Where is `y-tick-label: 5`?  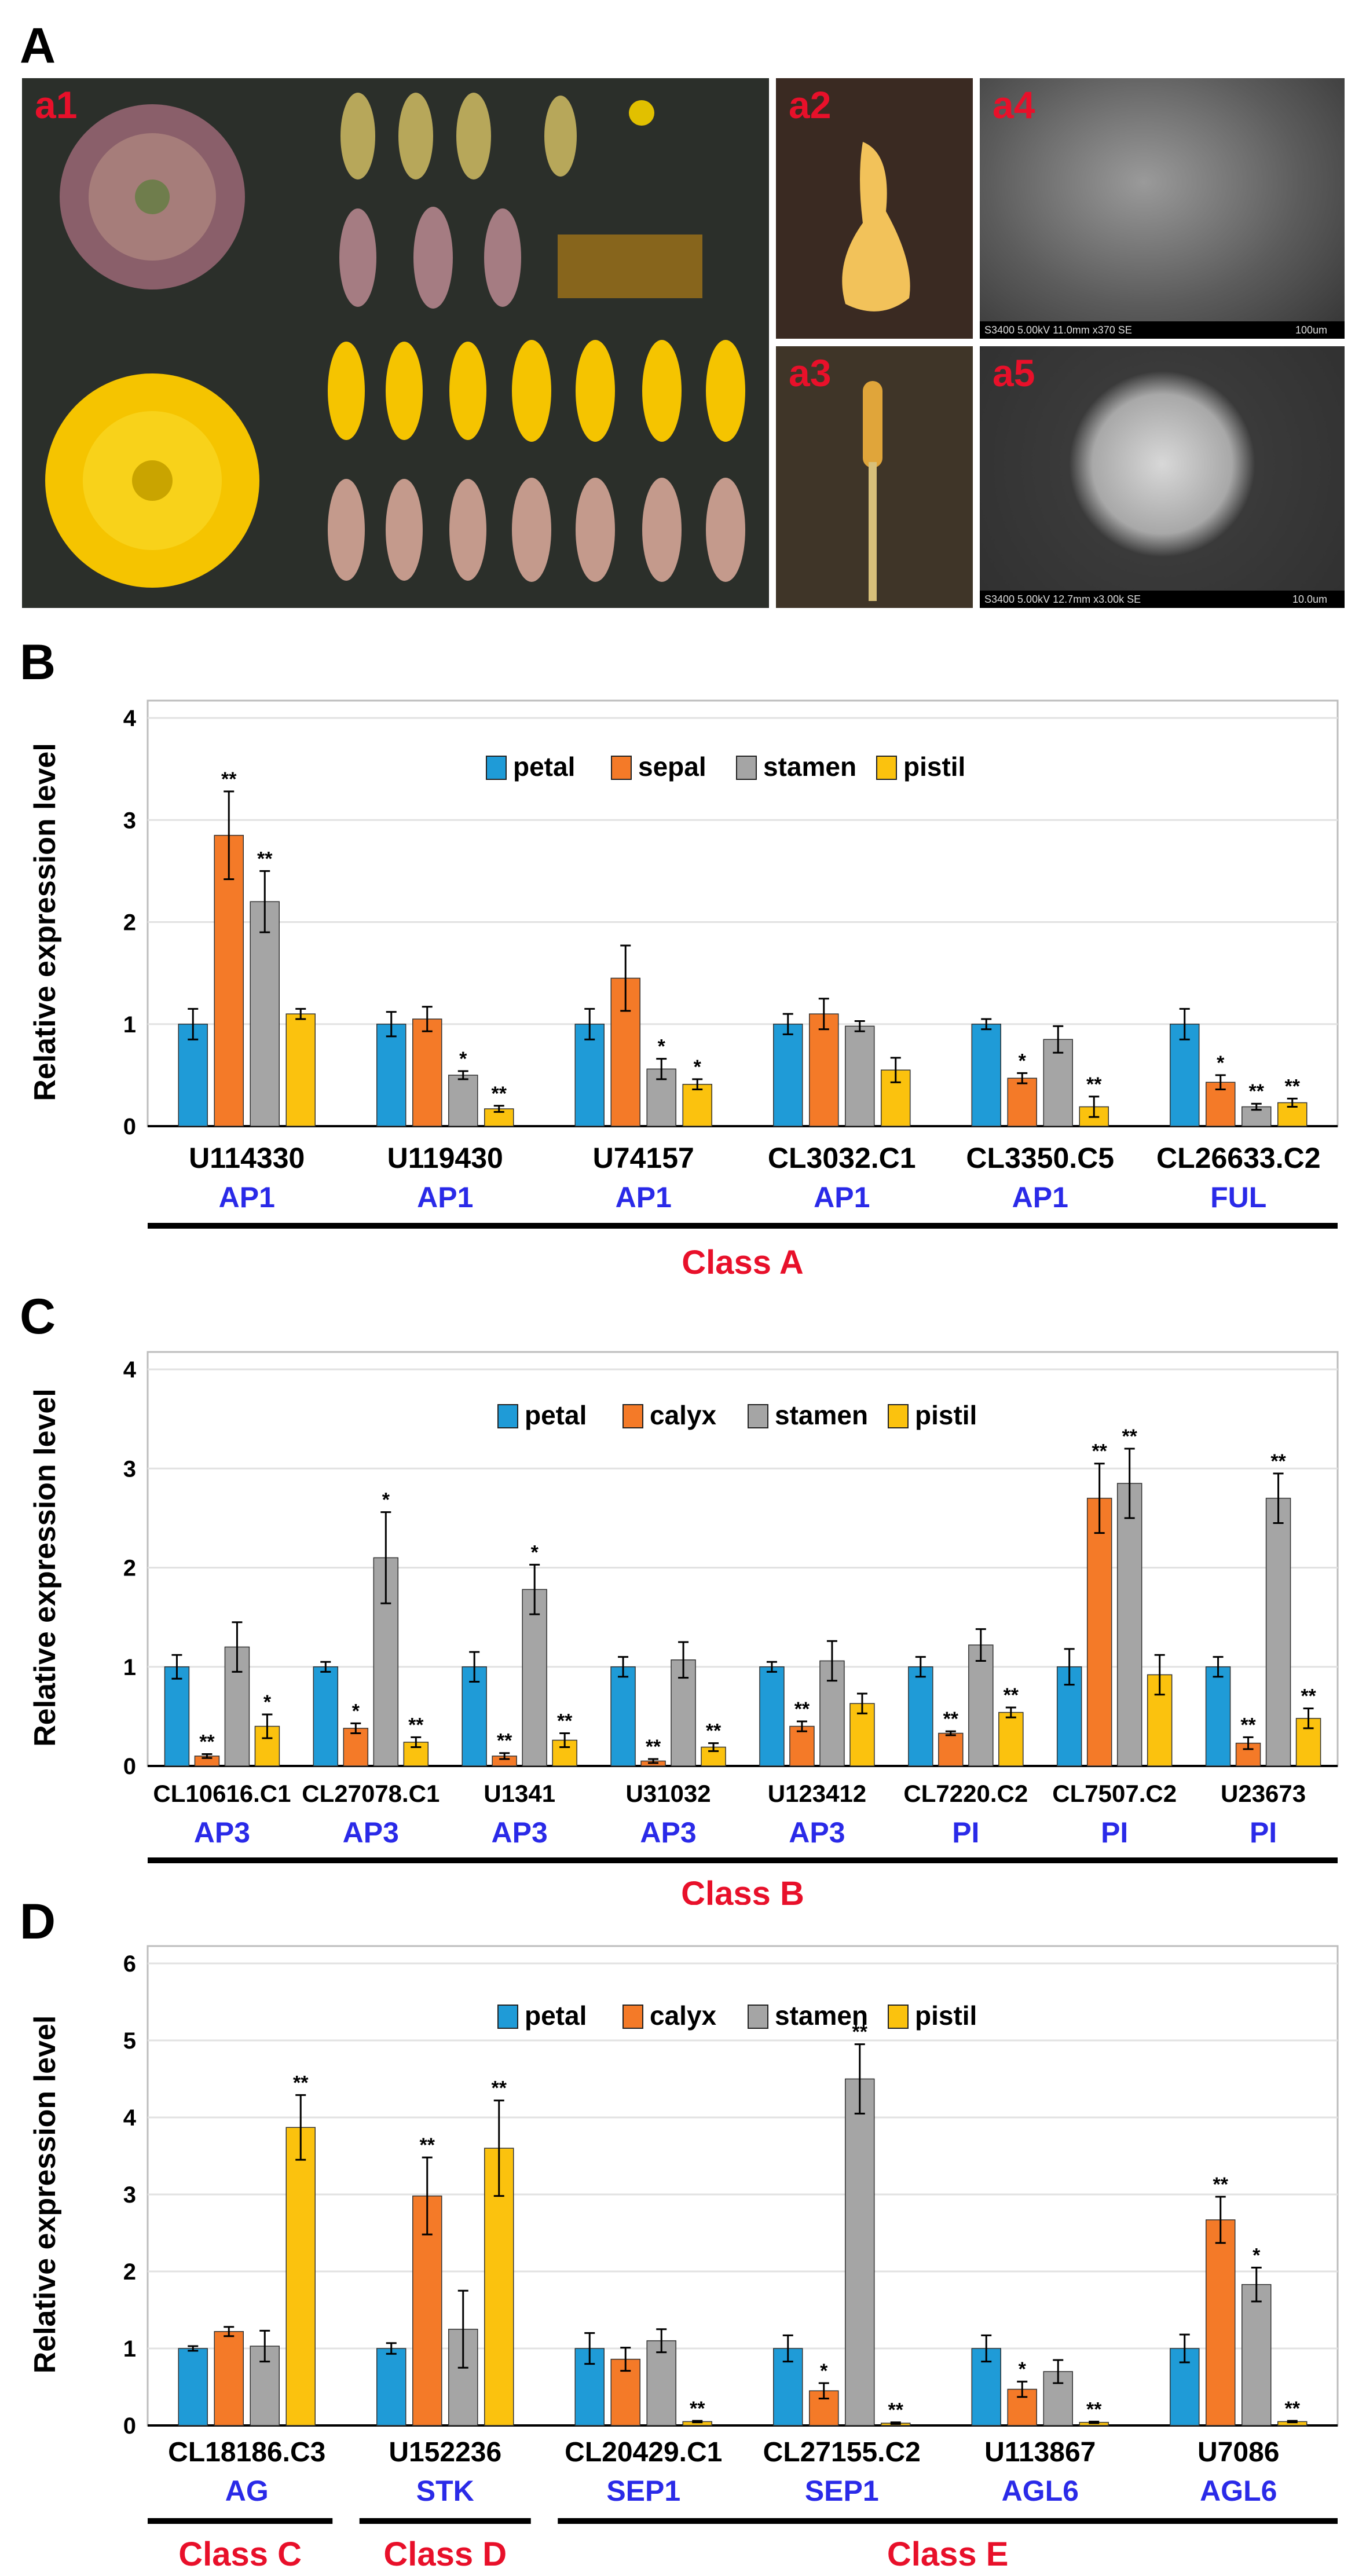
y-tick-label: 5 is located at coordinates (129, 2041).